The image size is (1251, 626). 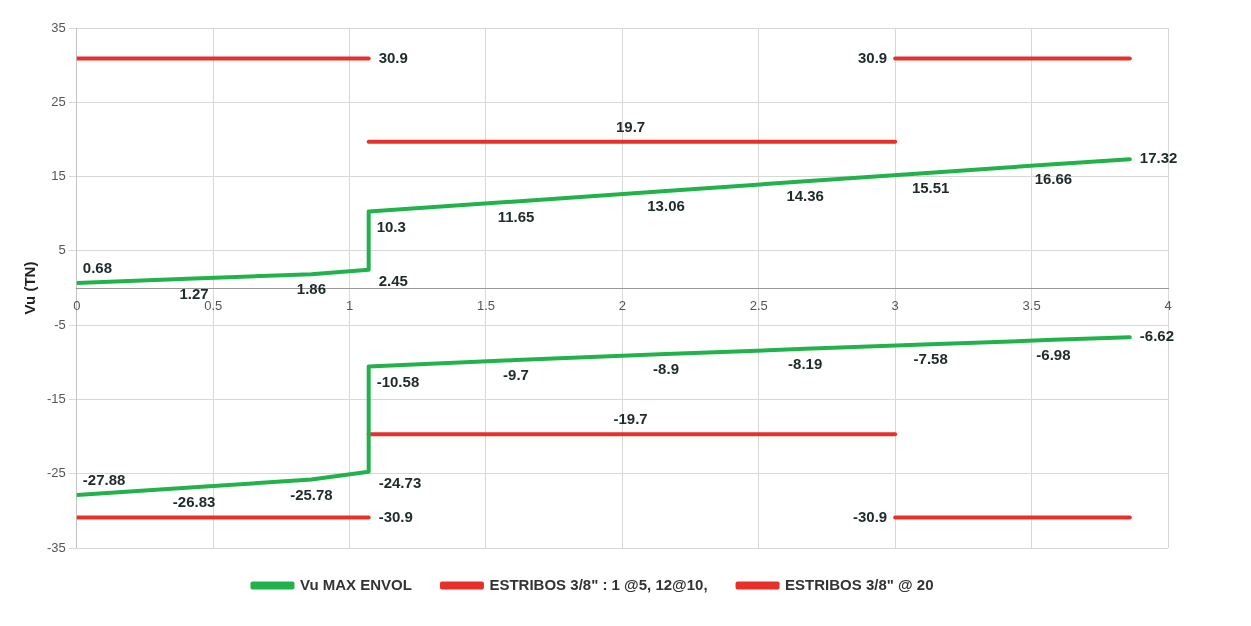 I want to click on y-tick-label: 5, so click(x=62, y=250).